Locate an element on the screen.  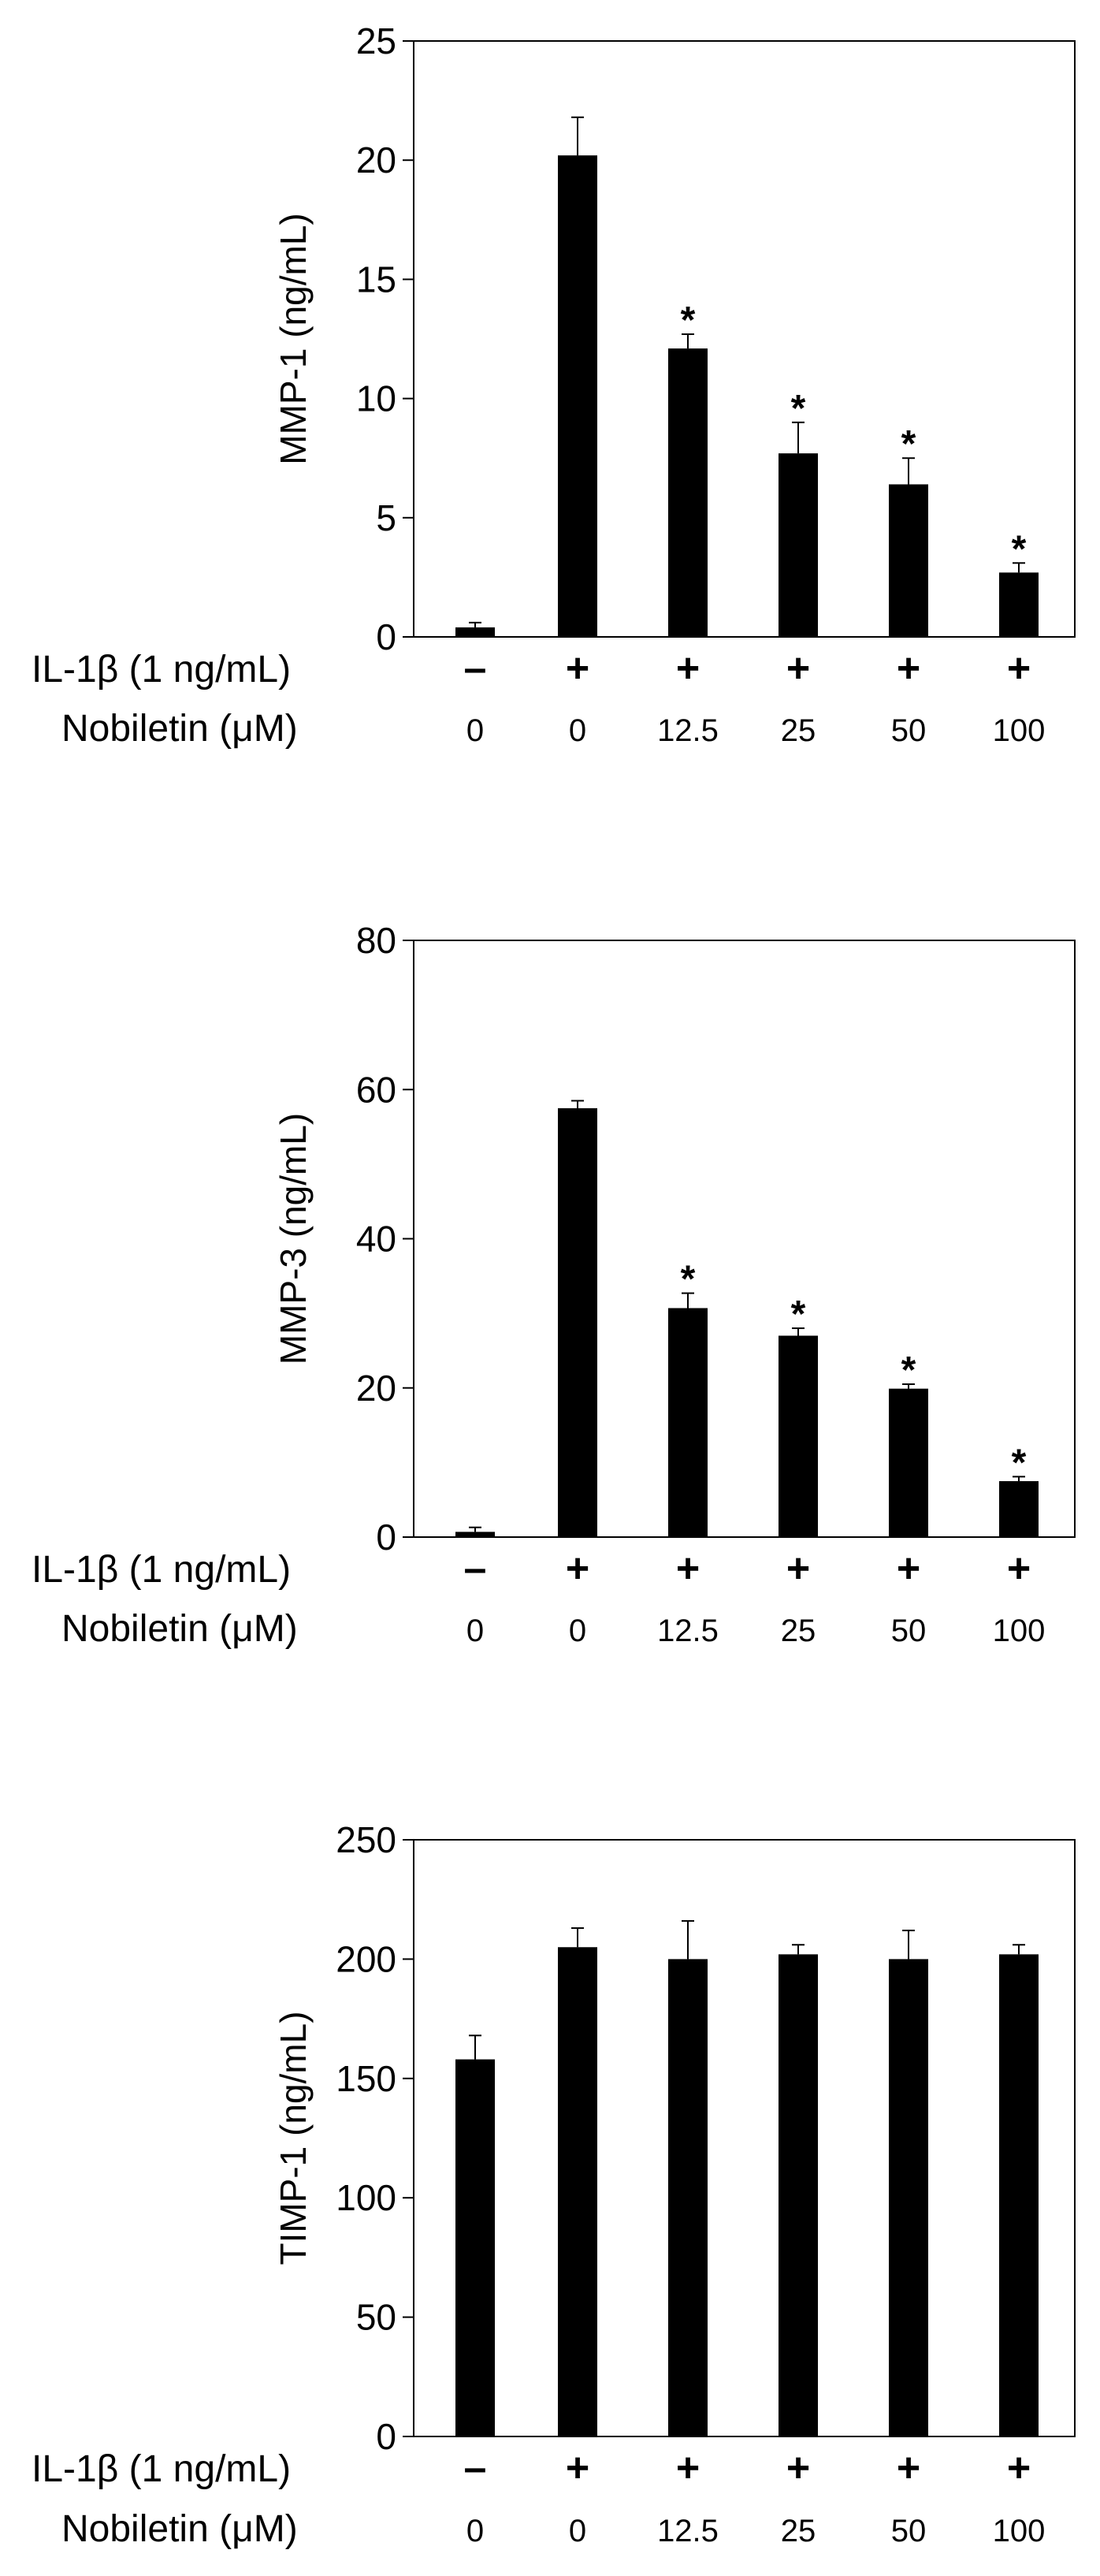
y-tick-label: 60 is located at coordinates (376, 1089).